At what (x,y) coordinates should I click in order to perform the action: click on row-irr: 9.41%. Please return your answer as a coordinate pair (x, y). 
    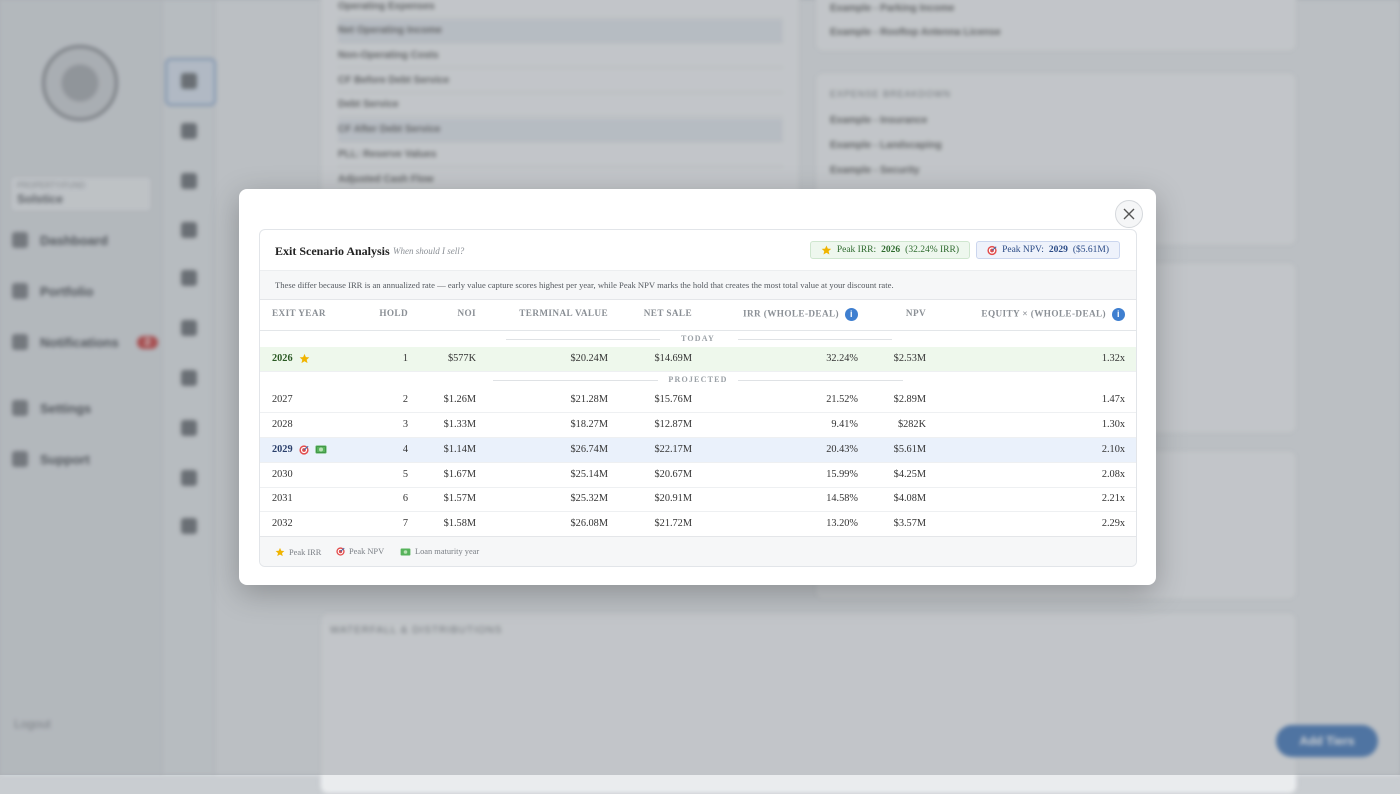
    Looking at the image, I should click on (844, 424).